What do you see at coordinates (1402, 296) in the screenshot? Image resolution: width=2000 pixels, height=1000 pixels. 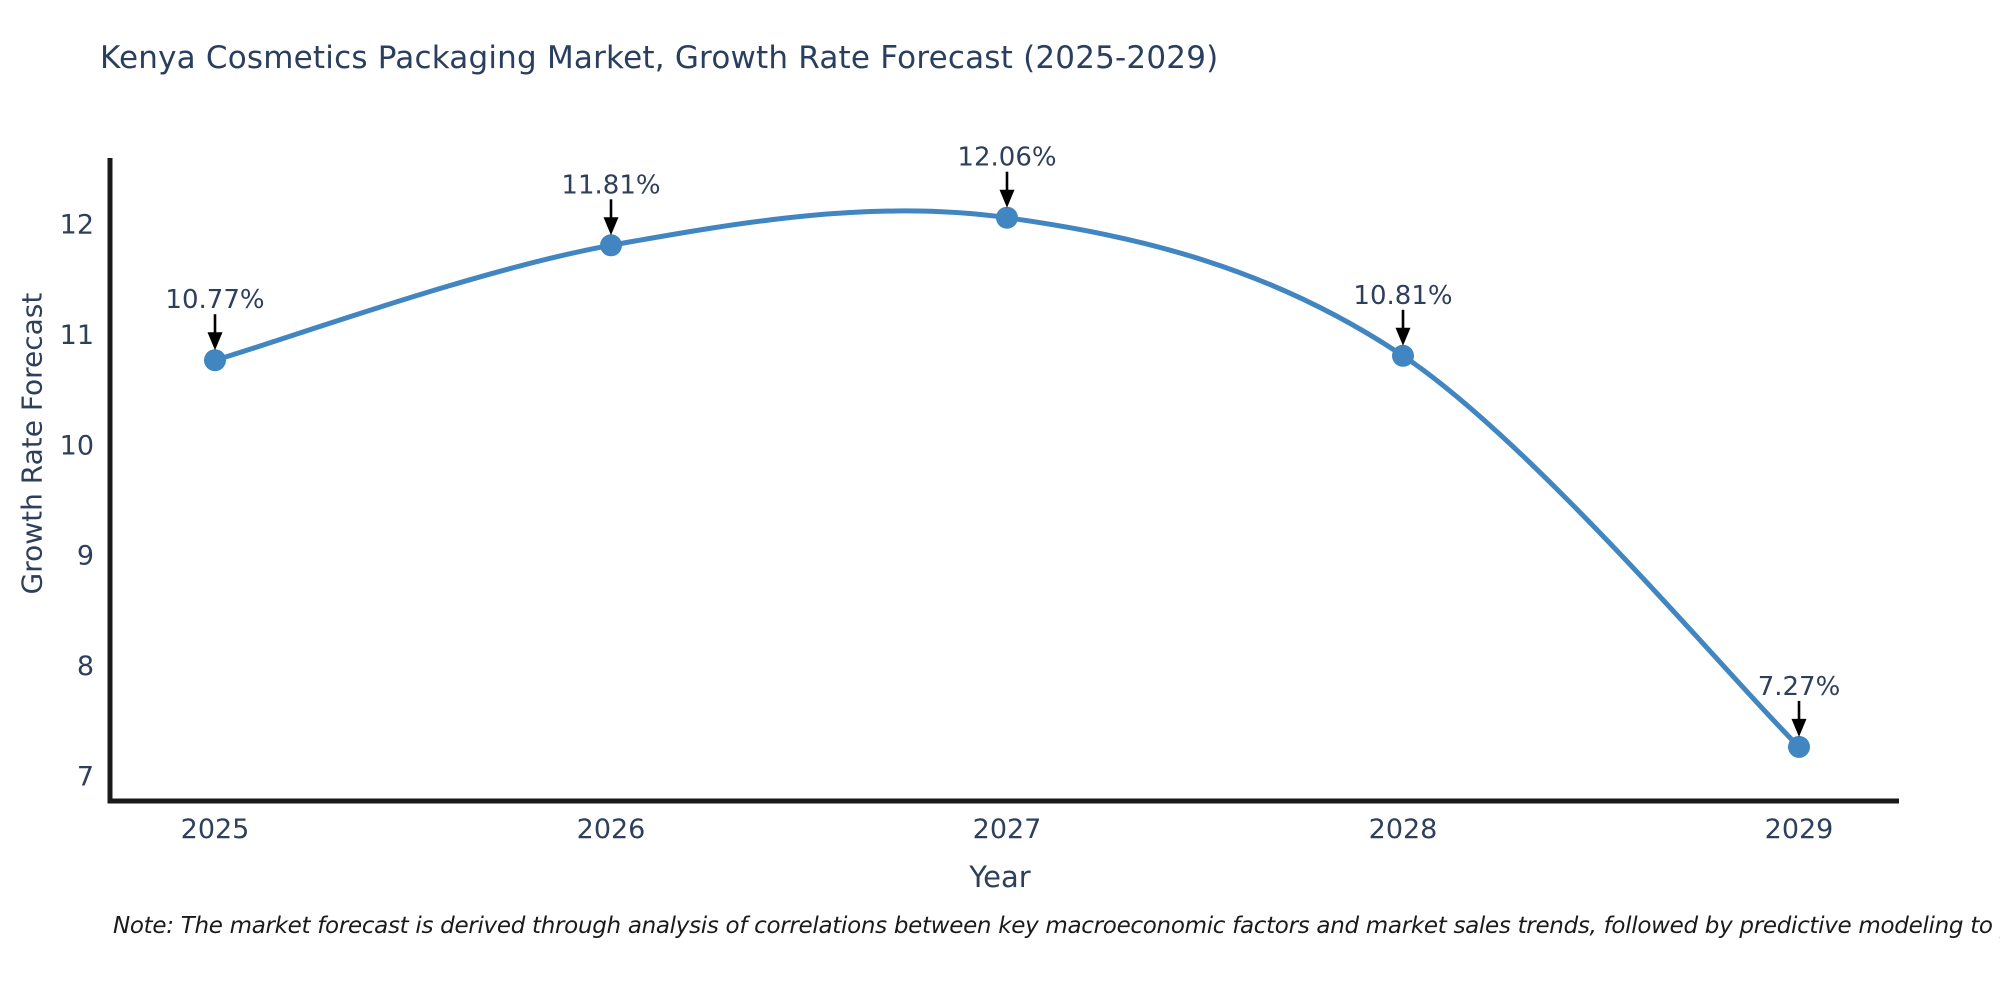 I see `point-annotation-label: 10.81%` at bounding box center [1402, 296].